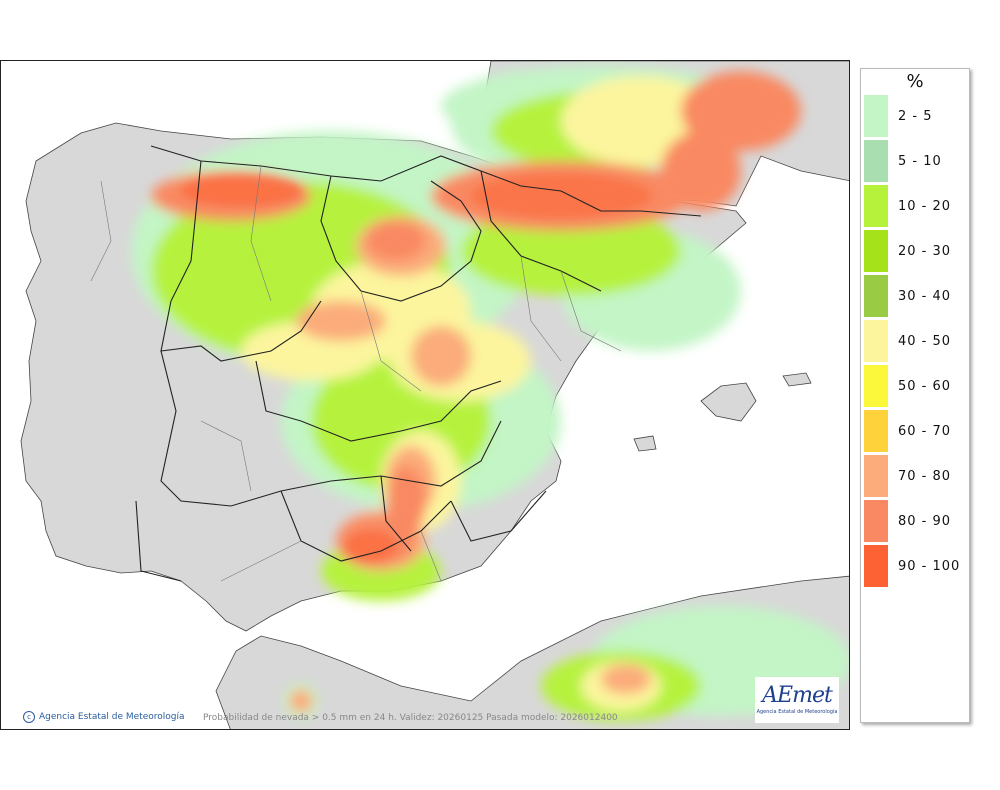 This screenshot has width=1000, height=790. Describe the element at coordinates (929, 566) in the screenshot. I see `legend-label: 90 - 100` at that location.